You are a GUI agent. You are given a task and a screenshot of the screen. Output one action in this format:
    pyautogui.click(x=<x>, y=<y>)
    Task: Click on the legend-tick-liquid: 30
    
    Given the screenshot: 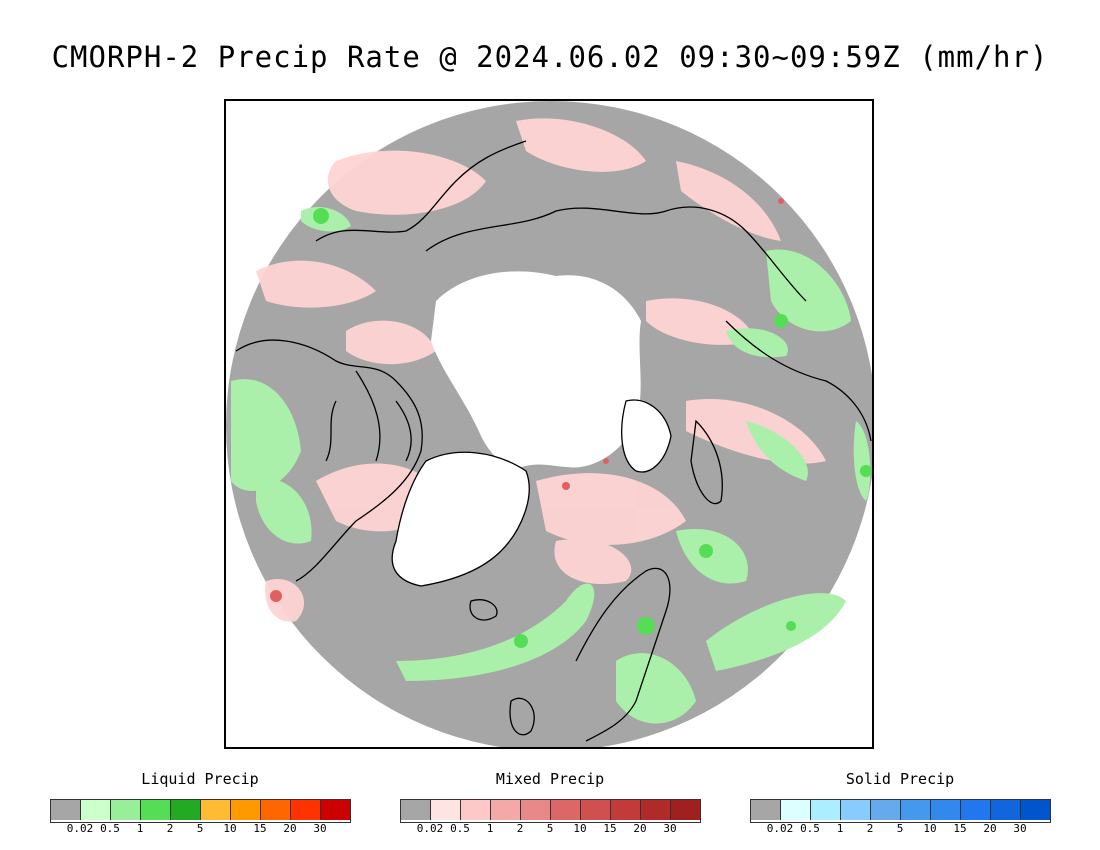 What is the action you would take?
    pyautogui.click(x=320, y=828)
    